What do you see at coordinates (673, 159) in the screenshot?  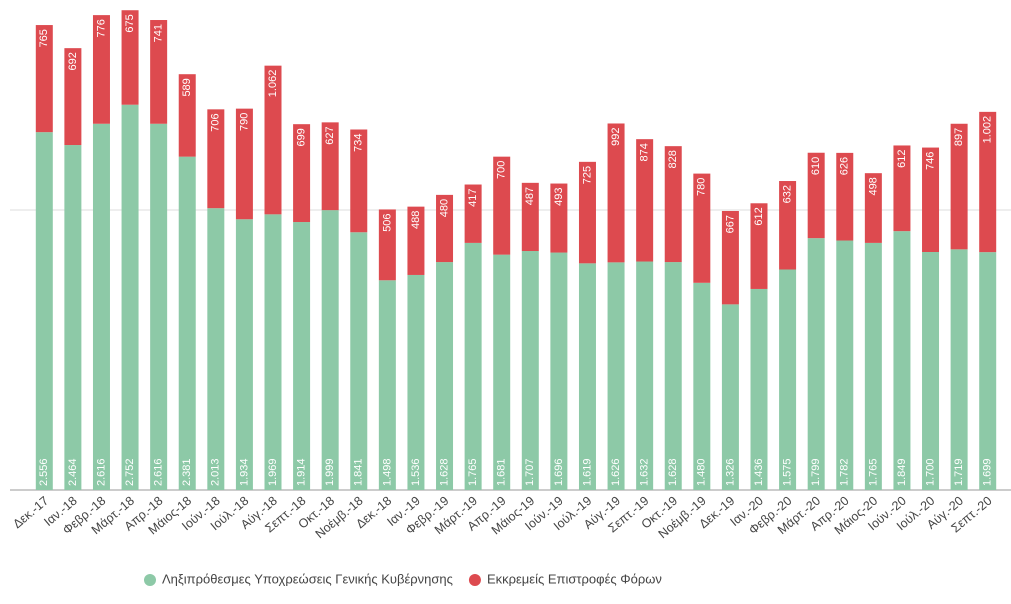 I see `value-label: 828` at bounding box center [673, 159].